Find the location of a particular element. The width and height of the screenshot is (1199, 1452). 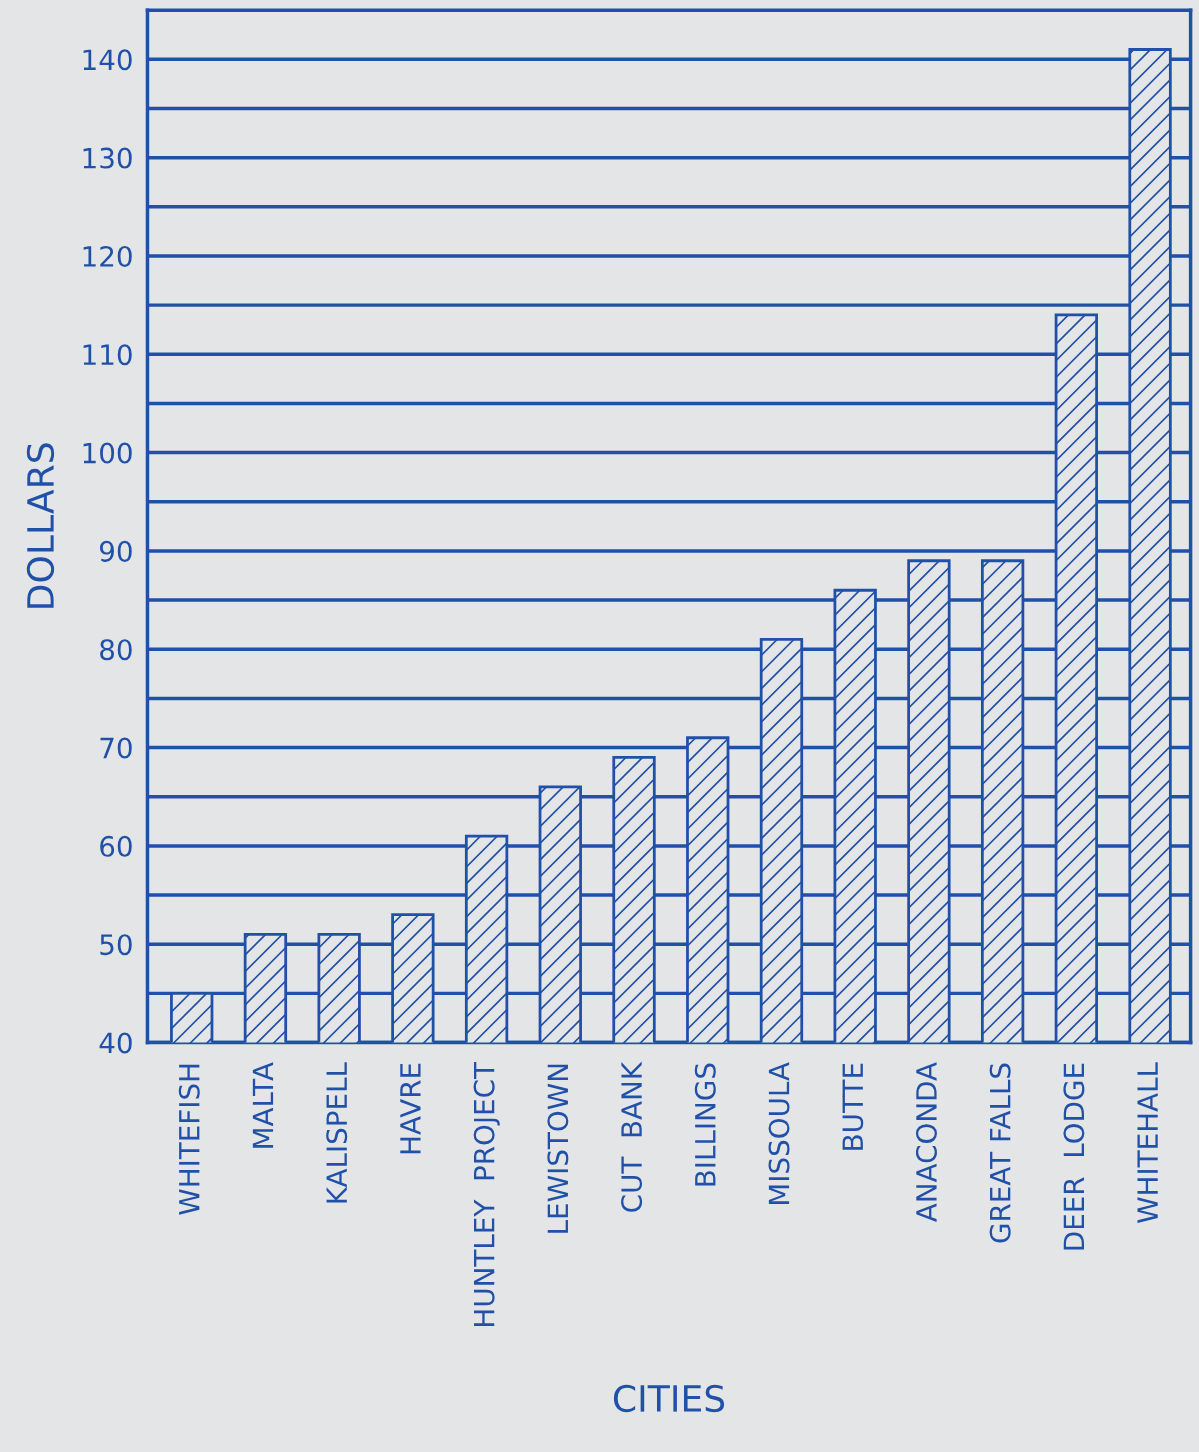

x-tick-label: WHITEHALL is located at coordinates (1147, 1142).